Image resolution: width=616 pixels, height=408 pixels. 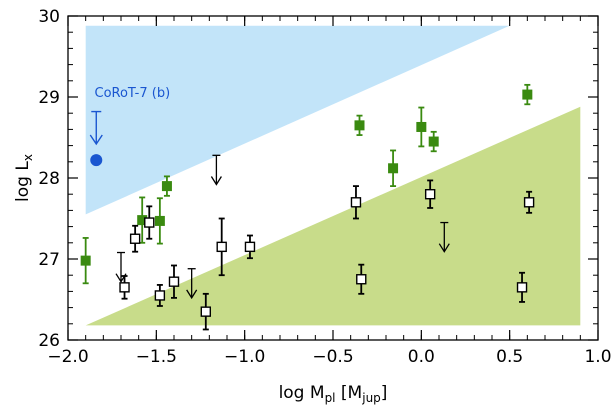 What do you see at coordinates (67, 357) in the screenshot?
I see `x-tick-label: −2.0` at bounding box center [67, 357].